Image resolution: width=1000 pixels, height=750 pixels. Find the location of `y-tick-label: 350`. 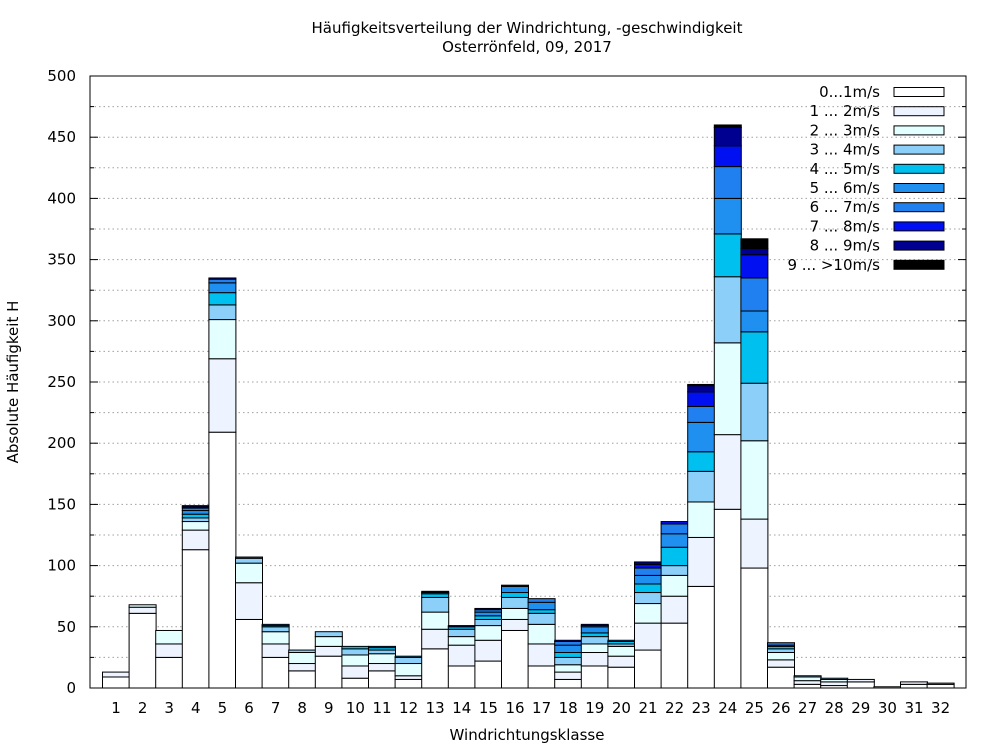

y-tick-label: 350 is located at coordinates (61, 260).